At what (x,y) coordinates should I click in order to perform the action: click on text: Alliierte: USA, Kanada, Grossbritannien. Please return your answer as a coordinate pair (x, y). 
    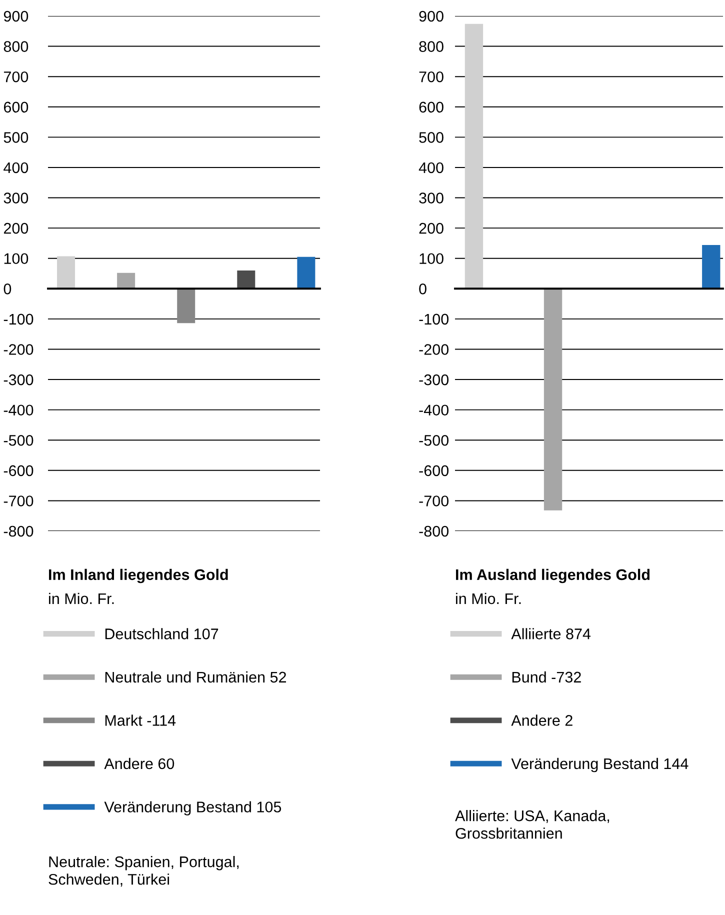
    Looking at the image, I should click on (532, 824).